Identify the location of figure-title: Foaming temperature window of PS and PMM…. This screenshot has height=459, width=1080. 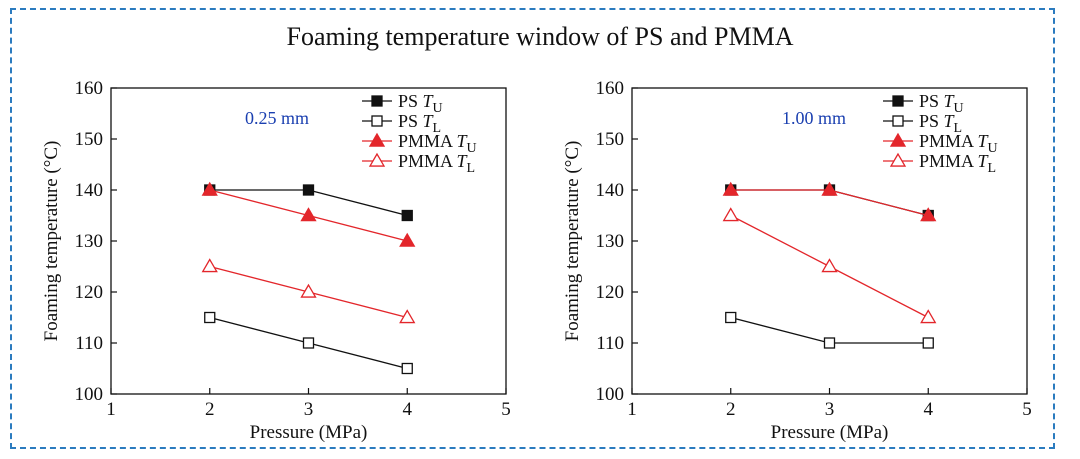
(540, 36).